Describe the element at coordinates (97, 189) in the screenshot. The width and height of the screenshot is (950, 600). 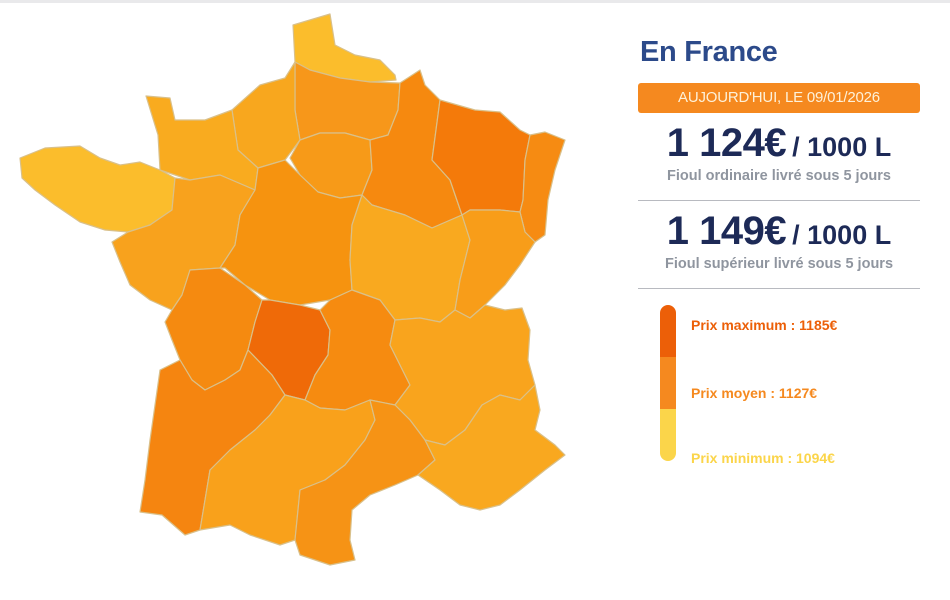
I see `region-bretagne` at that location.